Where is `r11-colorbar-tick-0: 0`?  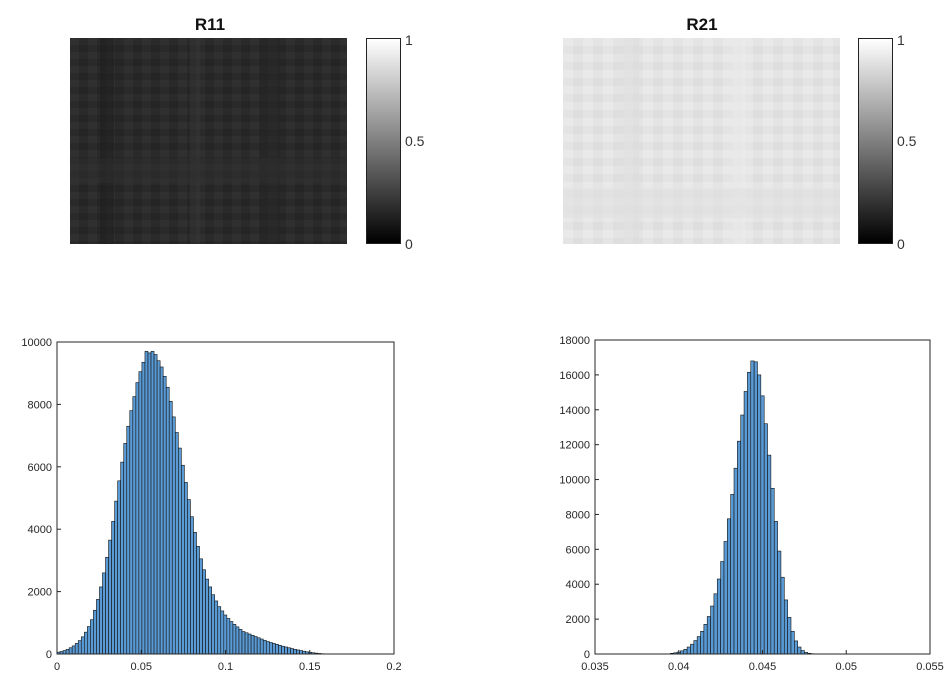 r11-colorbar-tick-0: 0 is located at coordinates (409, 244).